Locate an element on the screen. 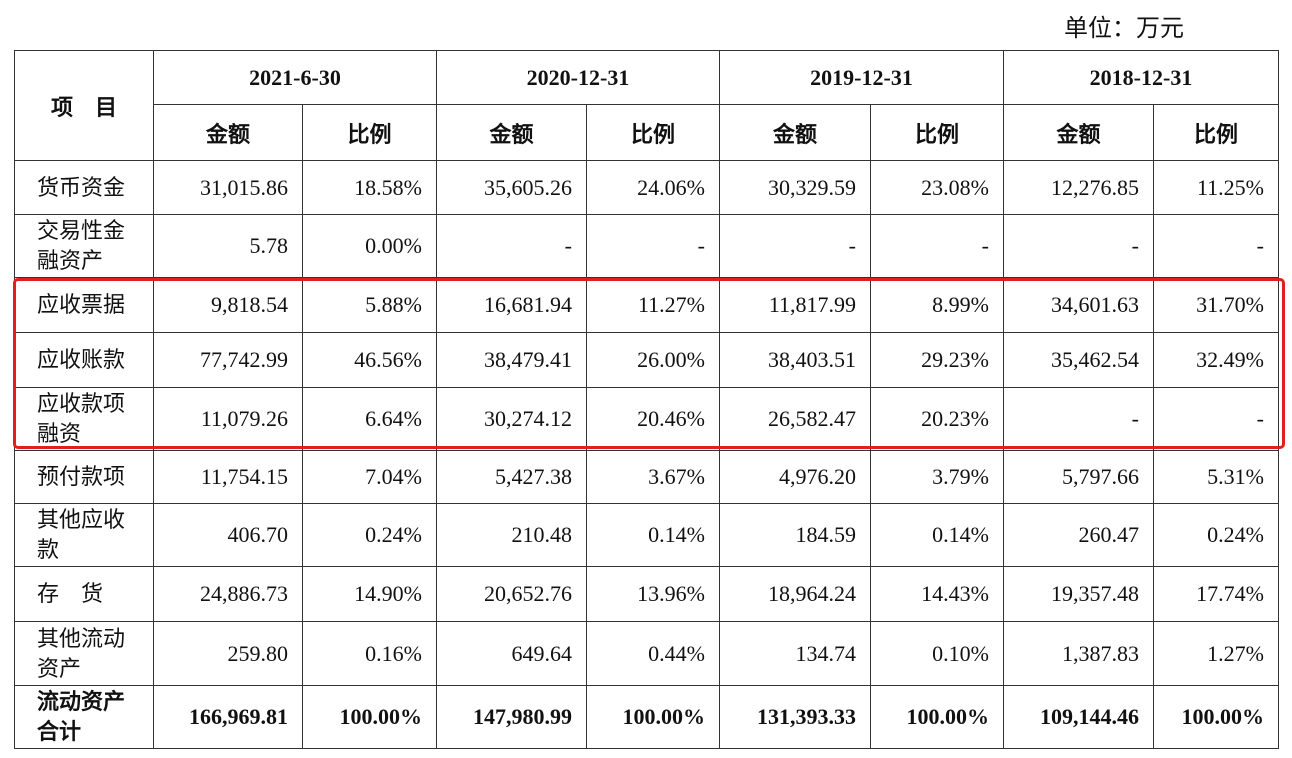 Image resolution: width=1292 pixels, height=758 pixels. amount-cell: 11,754.15 is located at coordinates (228, 477).